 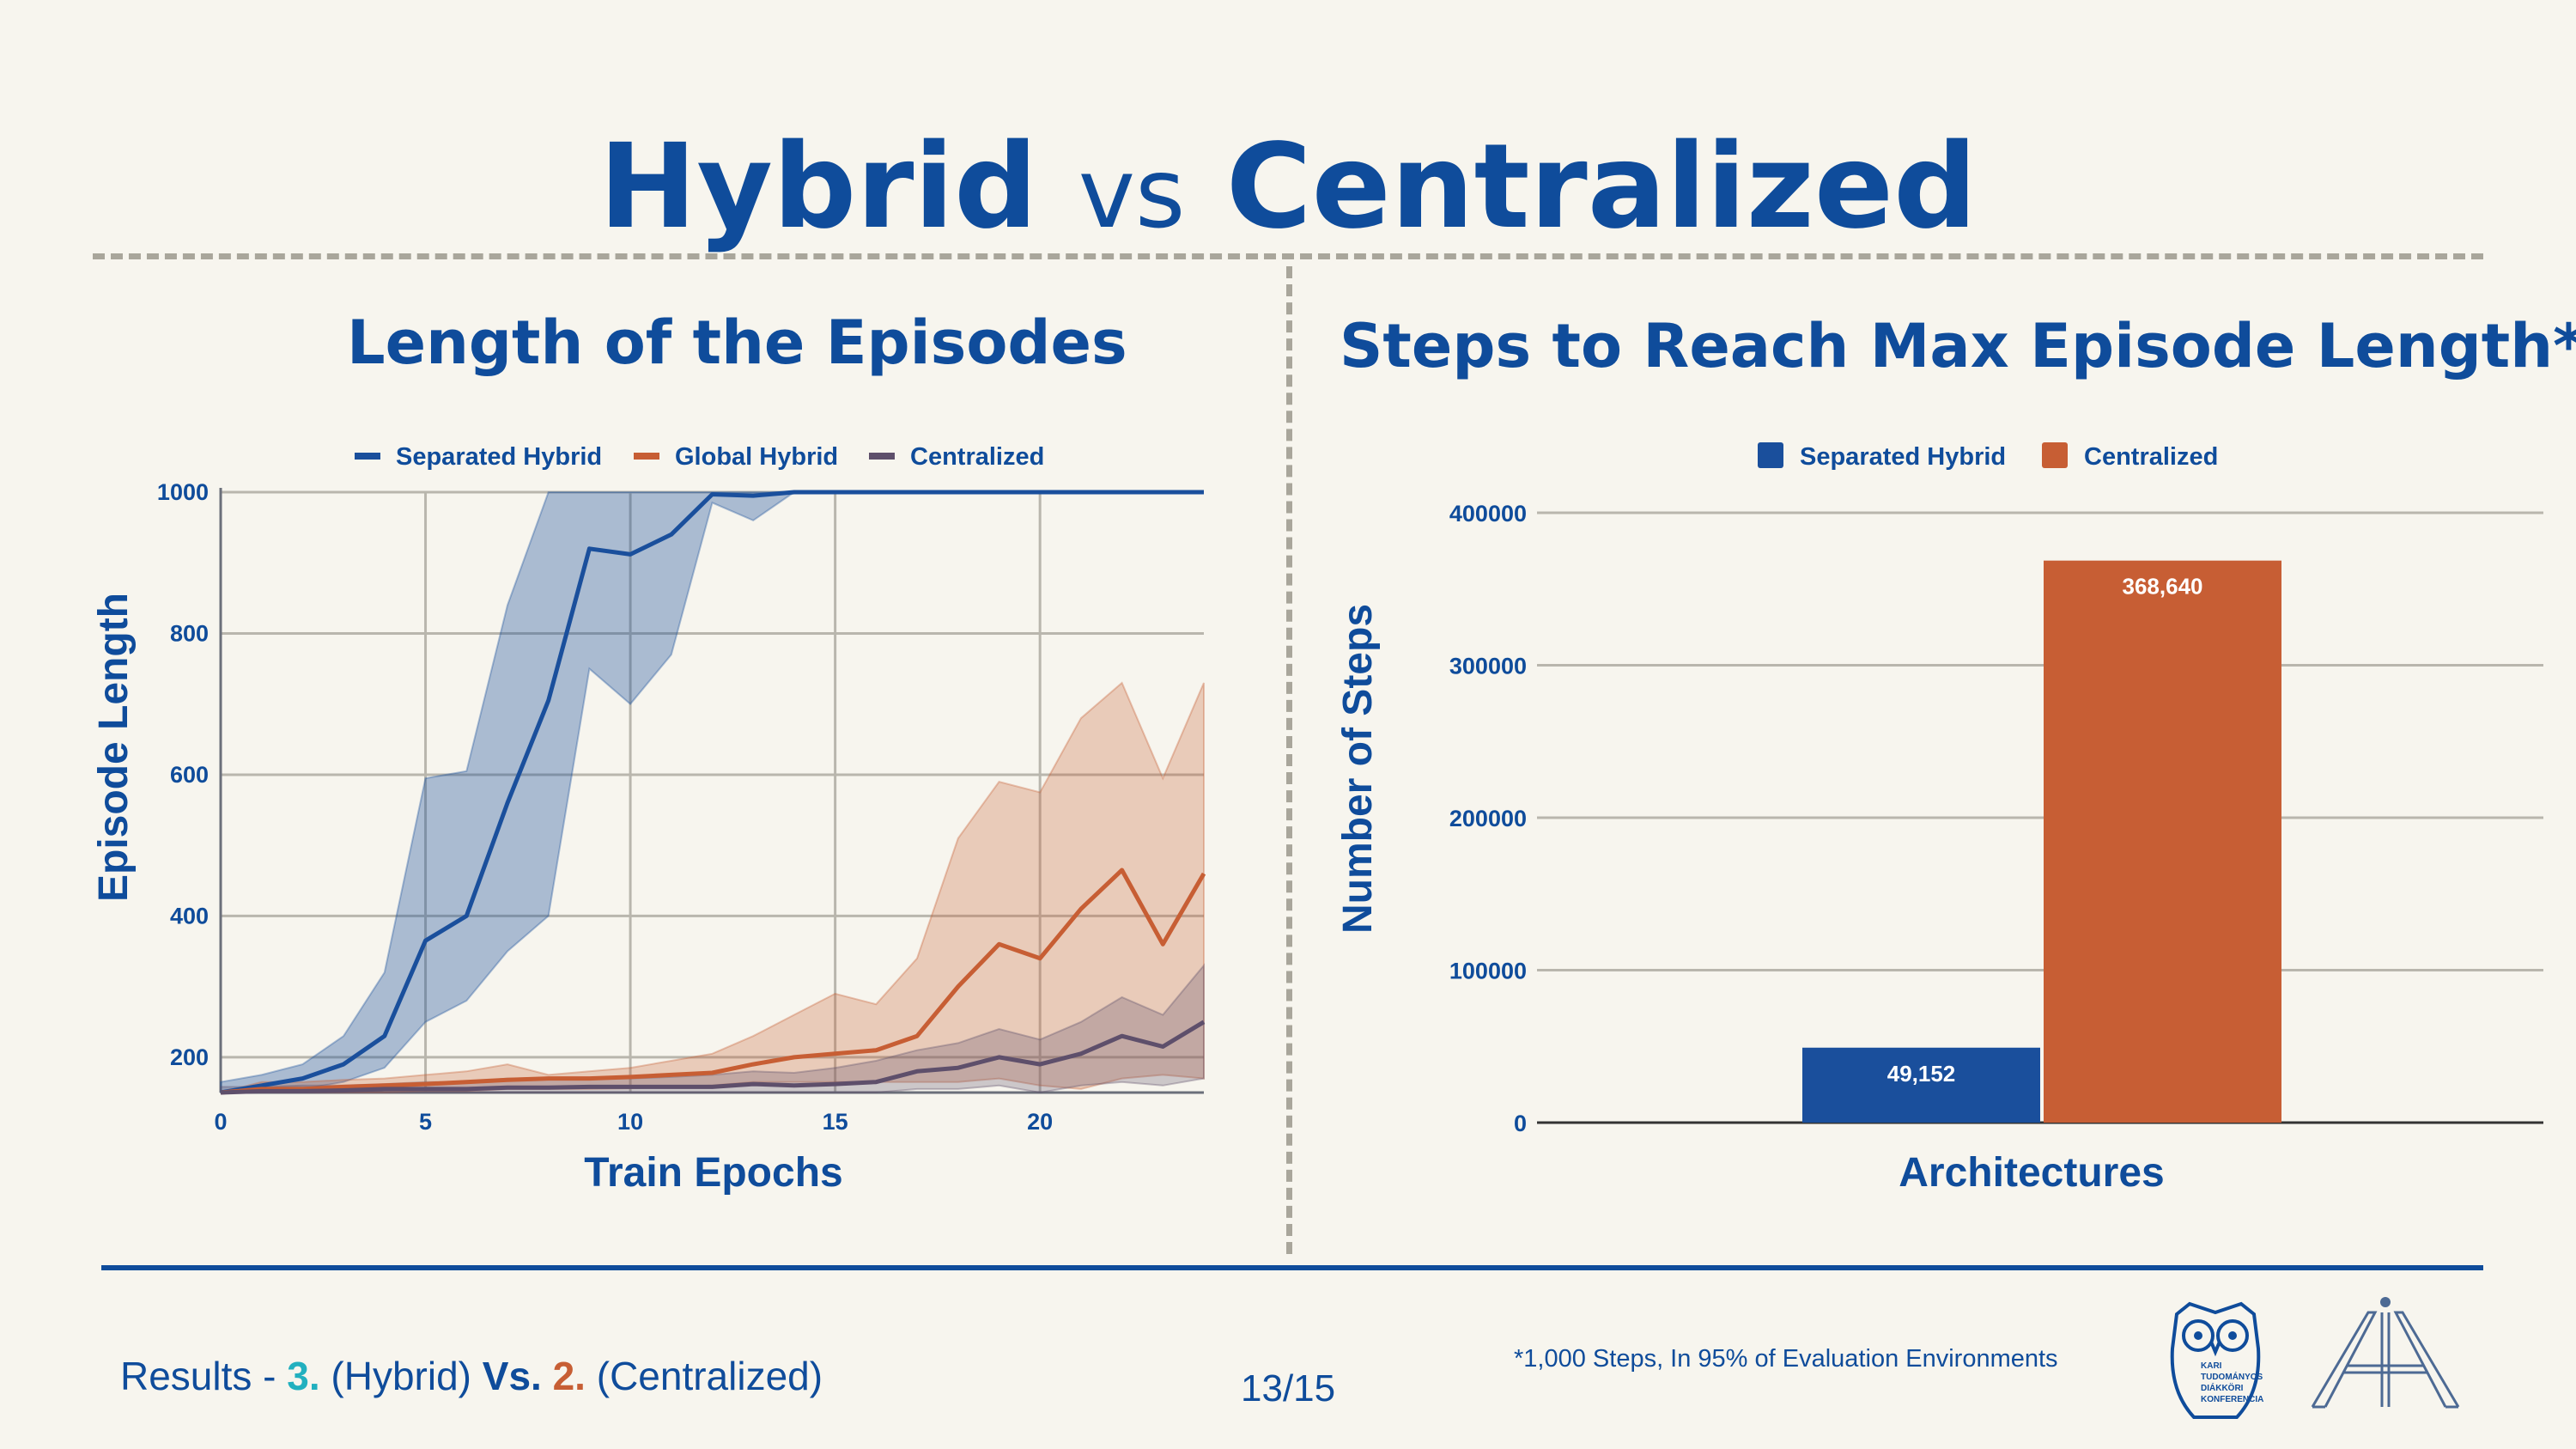 What do you see at coordinates (2232, 1376) in the screenshot?
I see `svg-text: TUDOMÁNYOS` at bounding box center [2232, 1376].